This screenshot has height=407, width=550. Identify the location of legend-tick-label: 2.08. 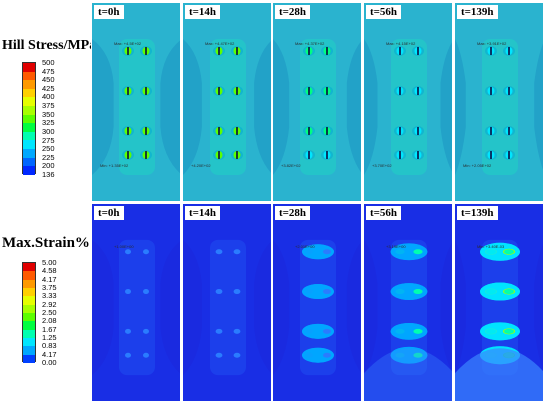
(49, 321).